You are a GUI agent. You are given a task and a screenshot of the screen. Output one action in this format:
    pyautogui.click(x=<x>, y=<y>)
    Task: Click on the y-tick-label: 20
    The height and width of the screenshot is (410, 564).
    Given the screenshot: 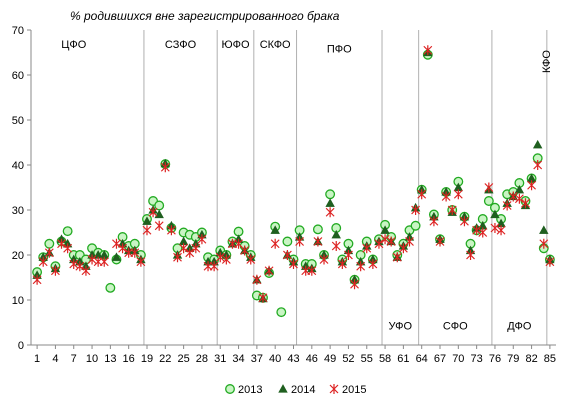 What is the action you would take?
    pyautogui.click(x=18, y=256)
    